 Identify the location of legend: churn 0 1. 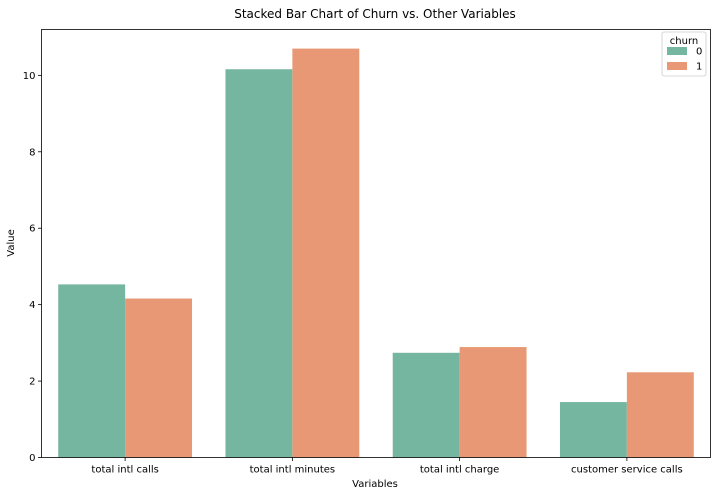
(684, 54).